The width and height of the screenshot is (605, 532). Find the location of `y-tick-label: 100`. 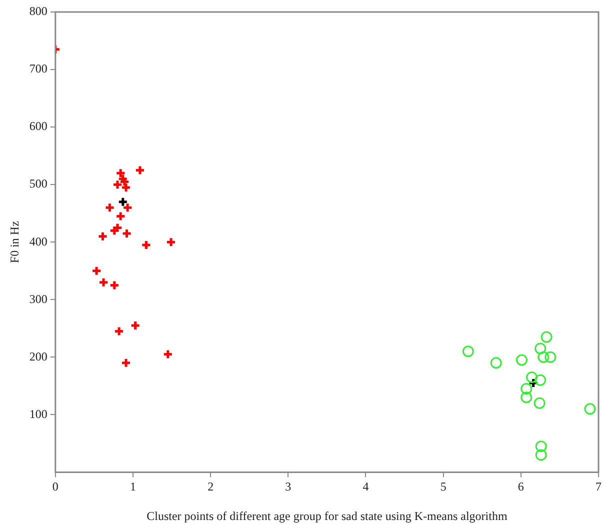

y-tick-label: 100 is located at coordinates (38, 413).